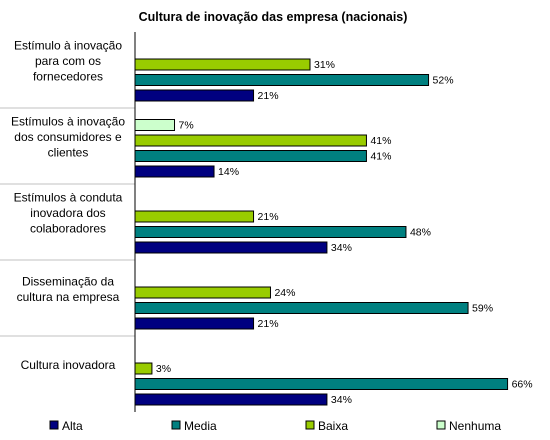  Describe the element at coordinates (68, 61) in the screenshot. I see `category-label: para com os` at that location.